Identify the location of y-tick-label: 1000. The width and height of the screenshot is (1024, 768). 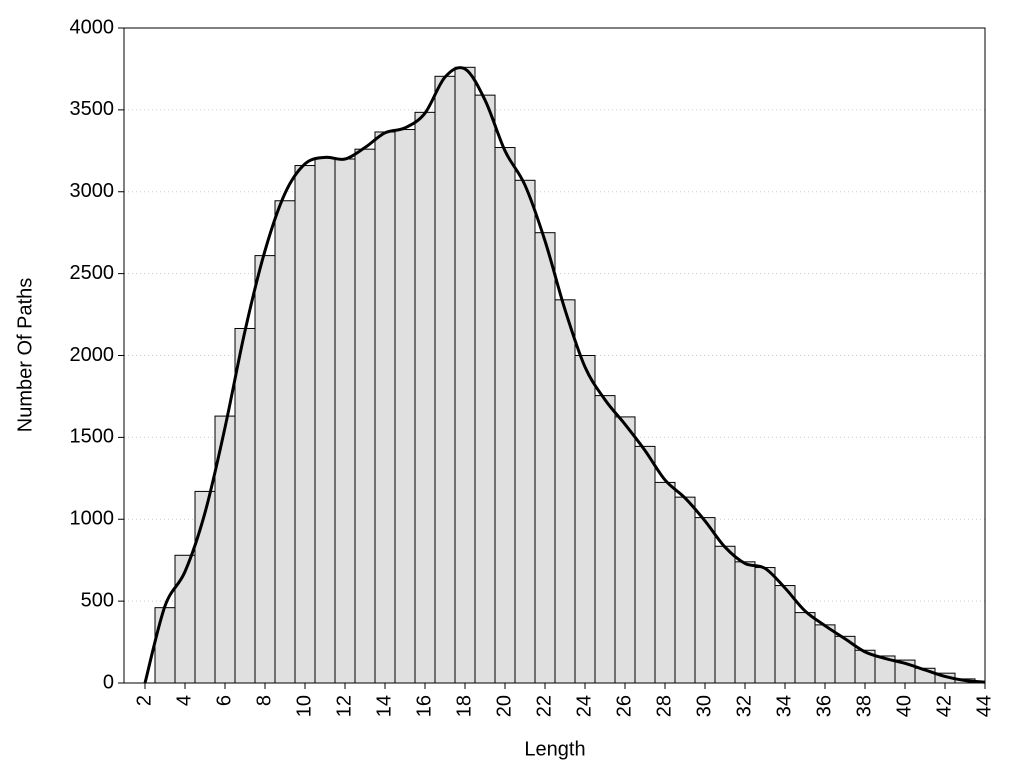
(92, 519).